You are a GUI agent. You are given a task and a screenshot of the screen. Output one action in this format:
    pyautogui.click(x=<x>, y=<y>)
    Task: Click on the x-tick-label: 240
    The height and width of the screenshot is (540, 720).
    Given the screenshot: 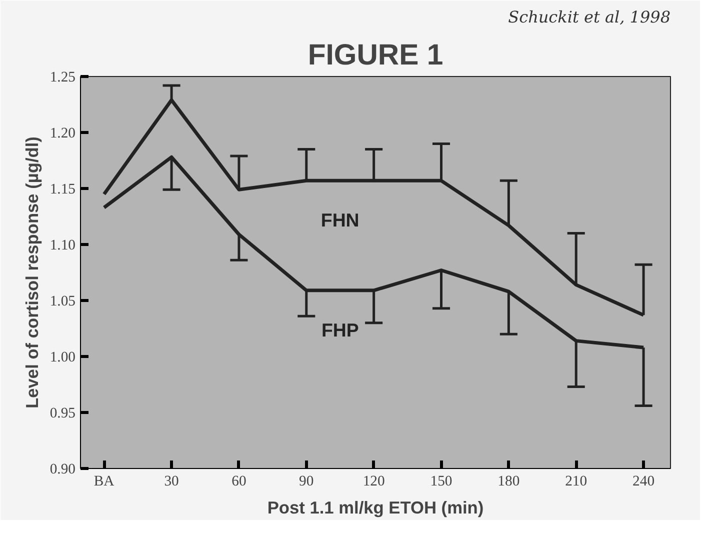 What is the action you would take?
    pyautogui.click(x=643, y=482)
    